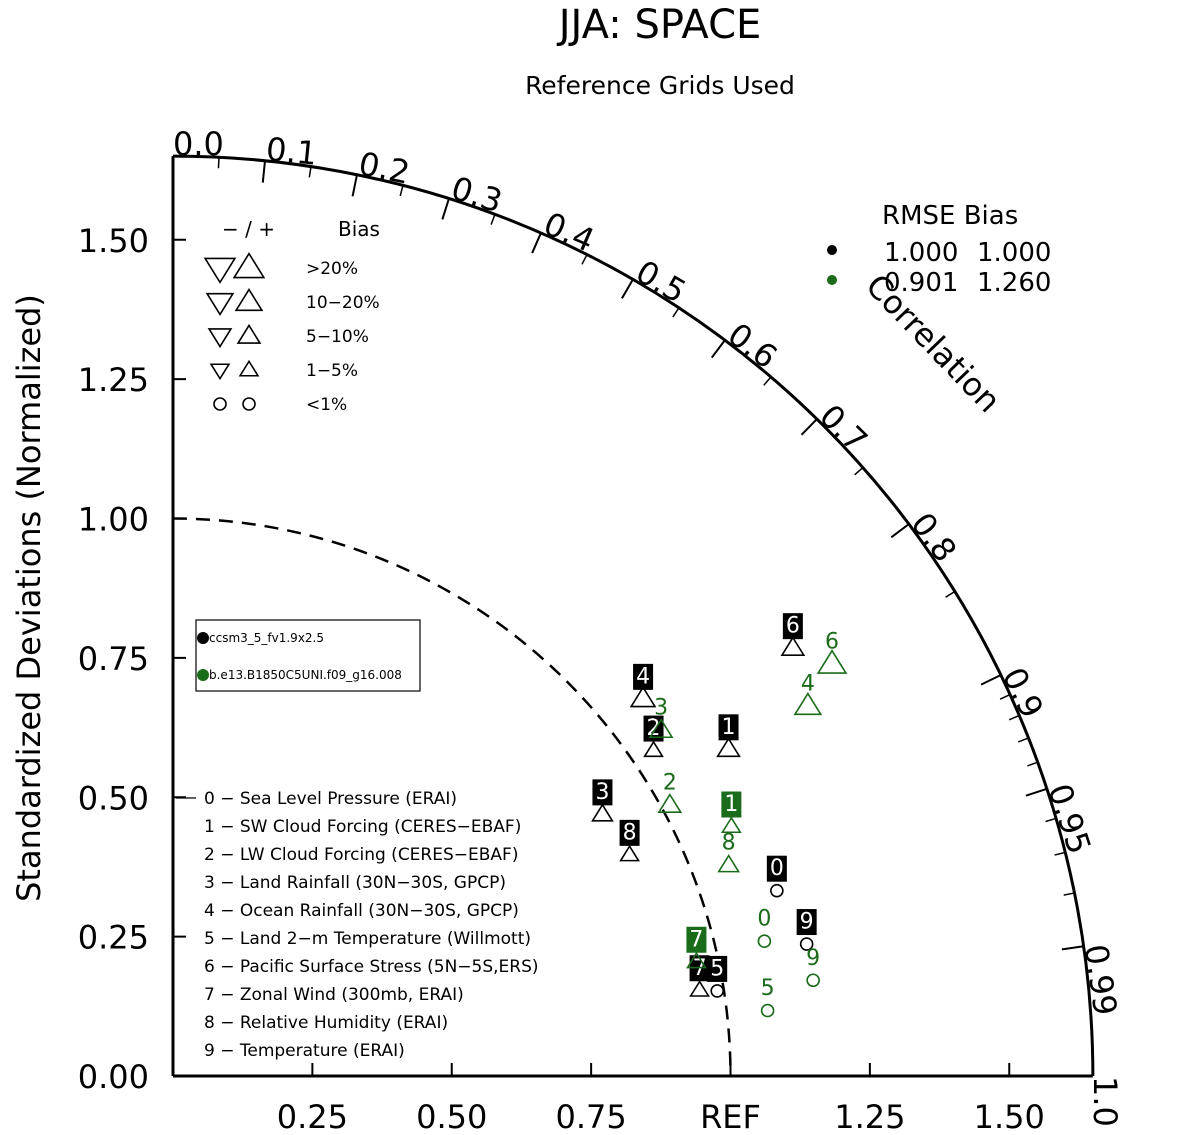 The image size is (1179, 1135). What do you see at coordinates (203, 638) in the screenshot?
I see `case-marker-ccsm3` at bounding box center [203, 638].